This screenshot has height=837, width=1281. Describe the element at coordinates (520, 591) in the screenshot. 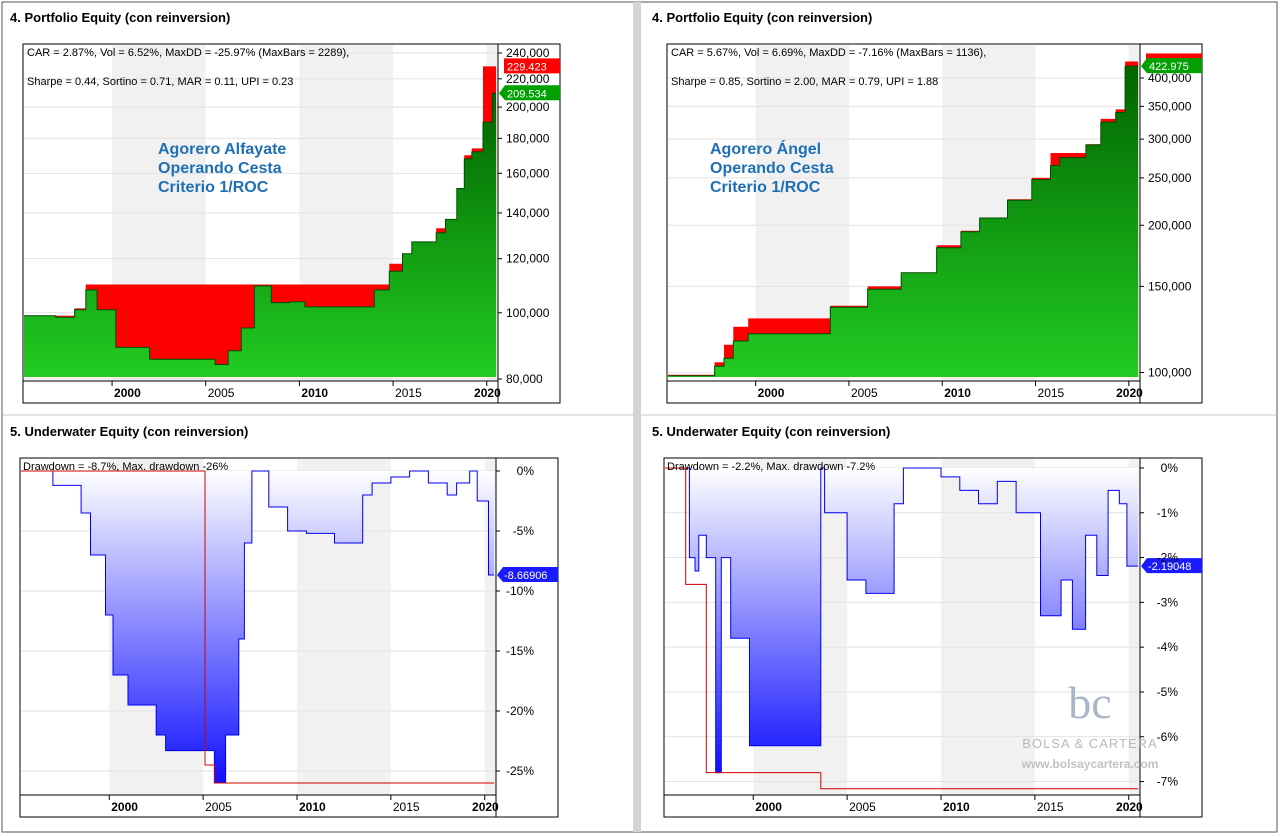

I see `y-tick-label: -10%` at that location.